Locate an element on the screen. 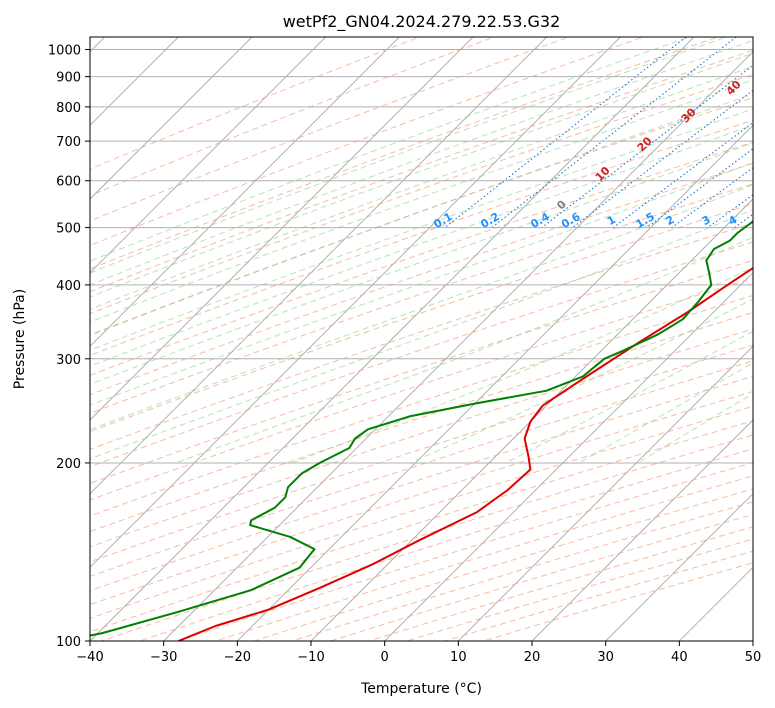 This screenshot has width=775, height=708. y-axis: 100 200 300 400 500 600 700 800 900 1000 is located at coordinates (69, 347).